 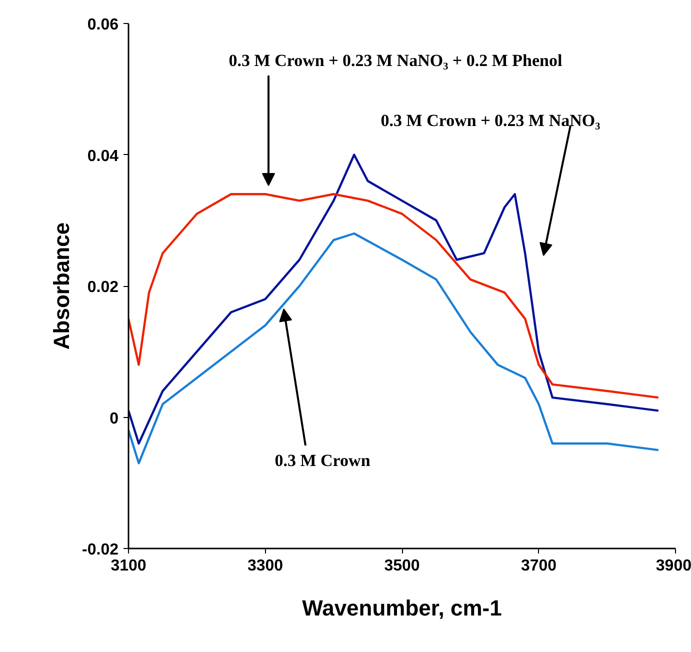 What do you see at coordinates (265, 566) in the screenshot?
I see `x-tick-label: 3300` at bounding box center [265, 566].